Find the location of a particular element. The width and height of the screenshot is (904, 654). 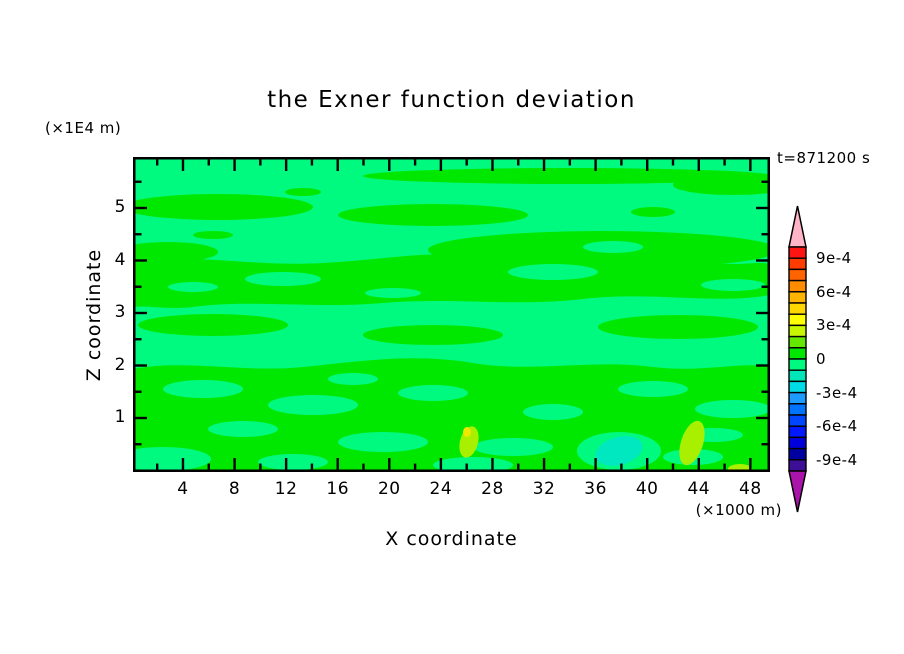

x-tick-label: 48 is located at coordinates (750, 489).